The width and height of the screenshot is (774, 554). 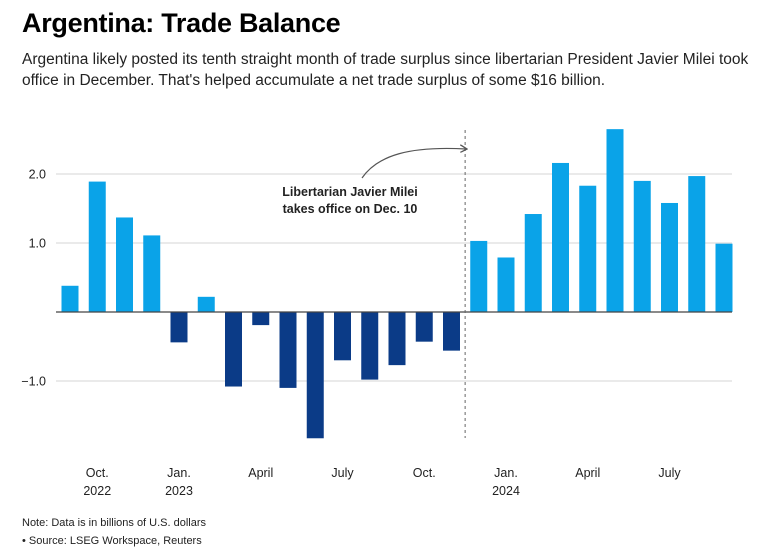 What do you see at coordinates (413, 163) in the screenshot?
I see `annotation-arrow` at bounding box center [413, 163].